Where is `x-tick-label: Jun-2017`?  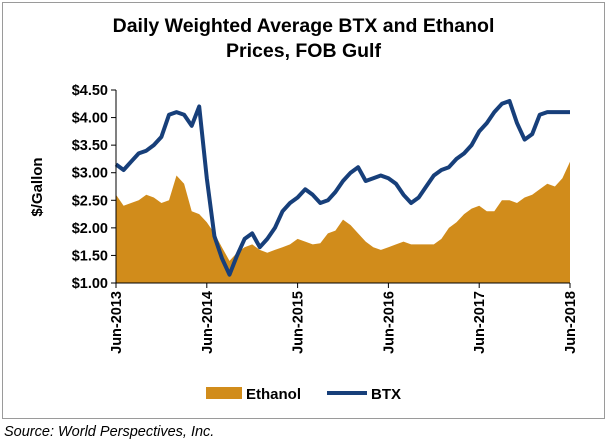
x-tick-label: Jun-2017 is located at coordinates (480, 322).